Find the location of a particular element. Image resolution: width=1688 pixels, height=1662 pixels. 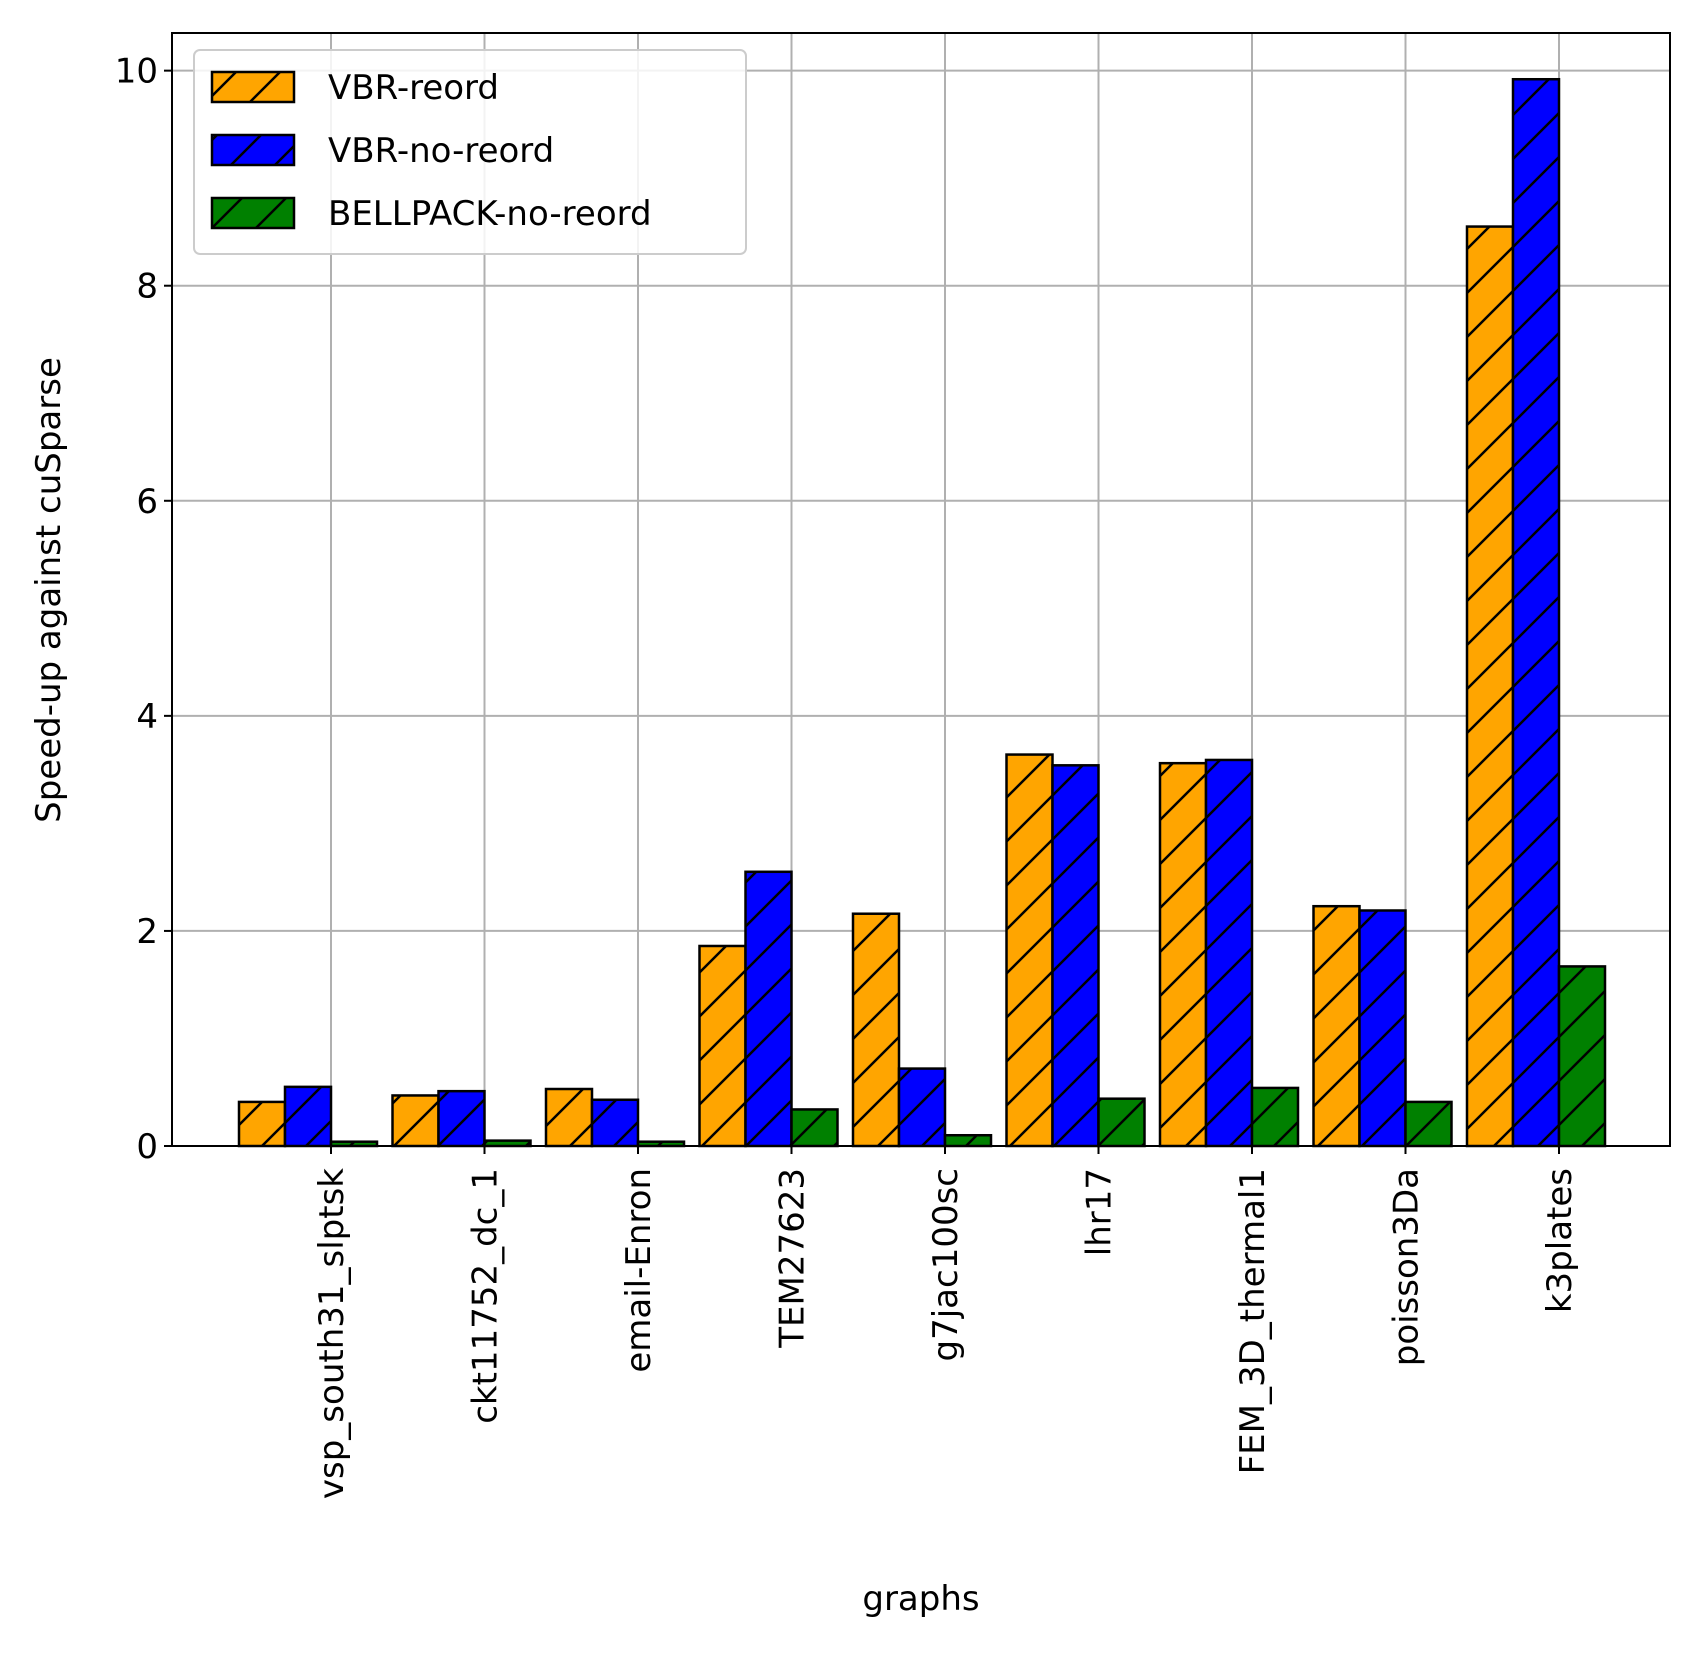

y-tick-label: 6 is located at coordinates (147, 502).